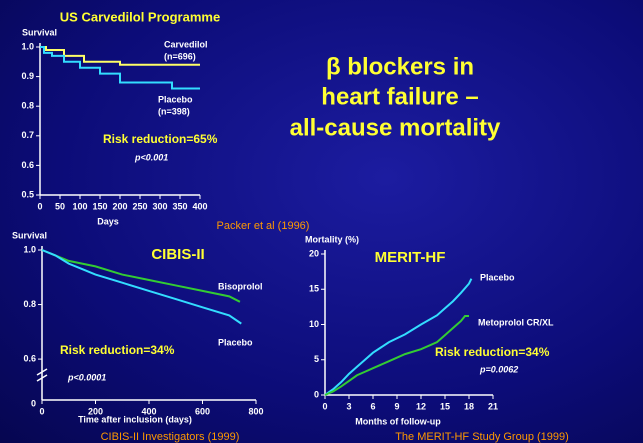 Image resolution: width=643 pixels, height=443 pixels. I want to click on y-tick-label: 10, so click(314, 324).